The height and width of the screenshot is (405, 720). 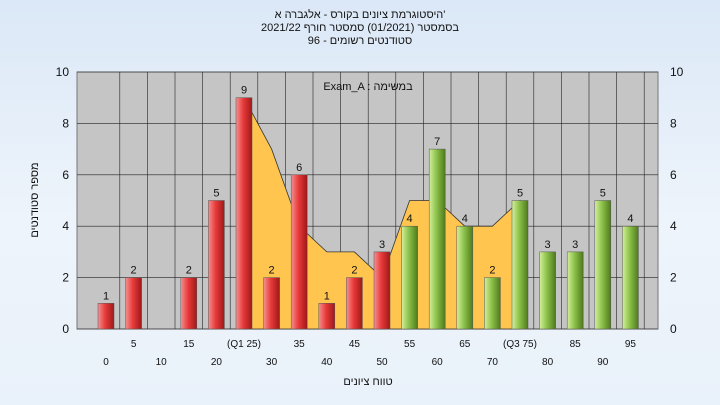 What do you see at coordinates (35, 199) in the screenshot?
I see `y-axis-label: מספר סטודנטים` at bounding box center [35, 199].